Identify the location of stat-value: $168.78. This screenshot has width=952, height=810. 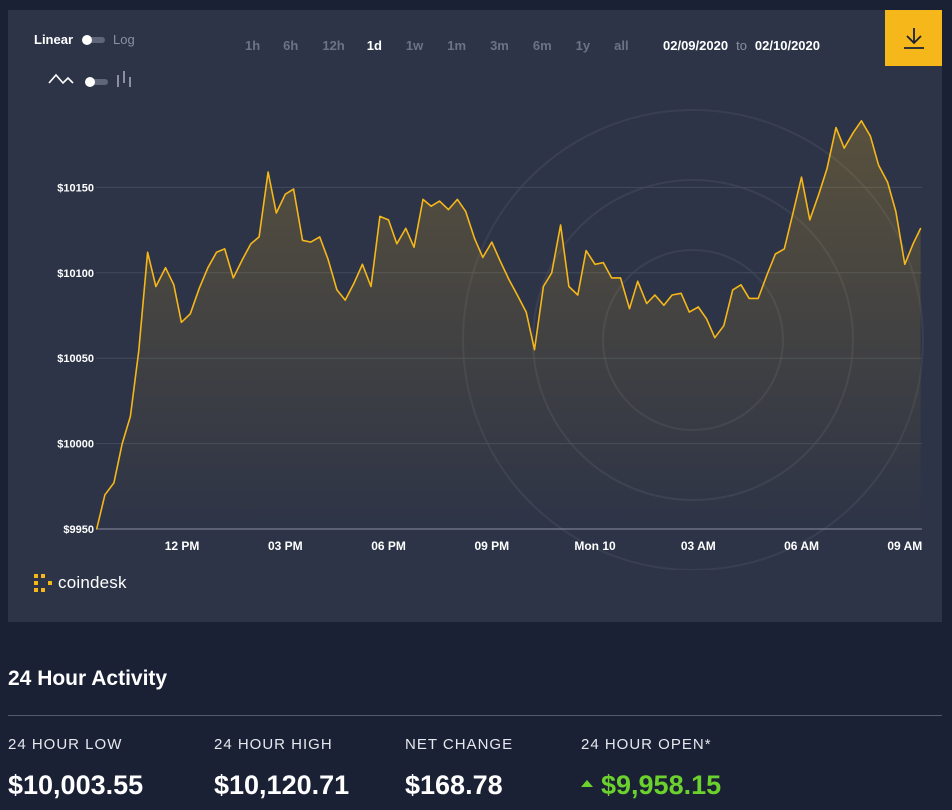
(454, 785).